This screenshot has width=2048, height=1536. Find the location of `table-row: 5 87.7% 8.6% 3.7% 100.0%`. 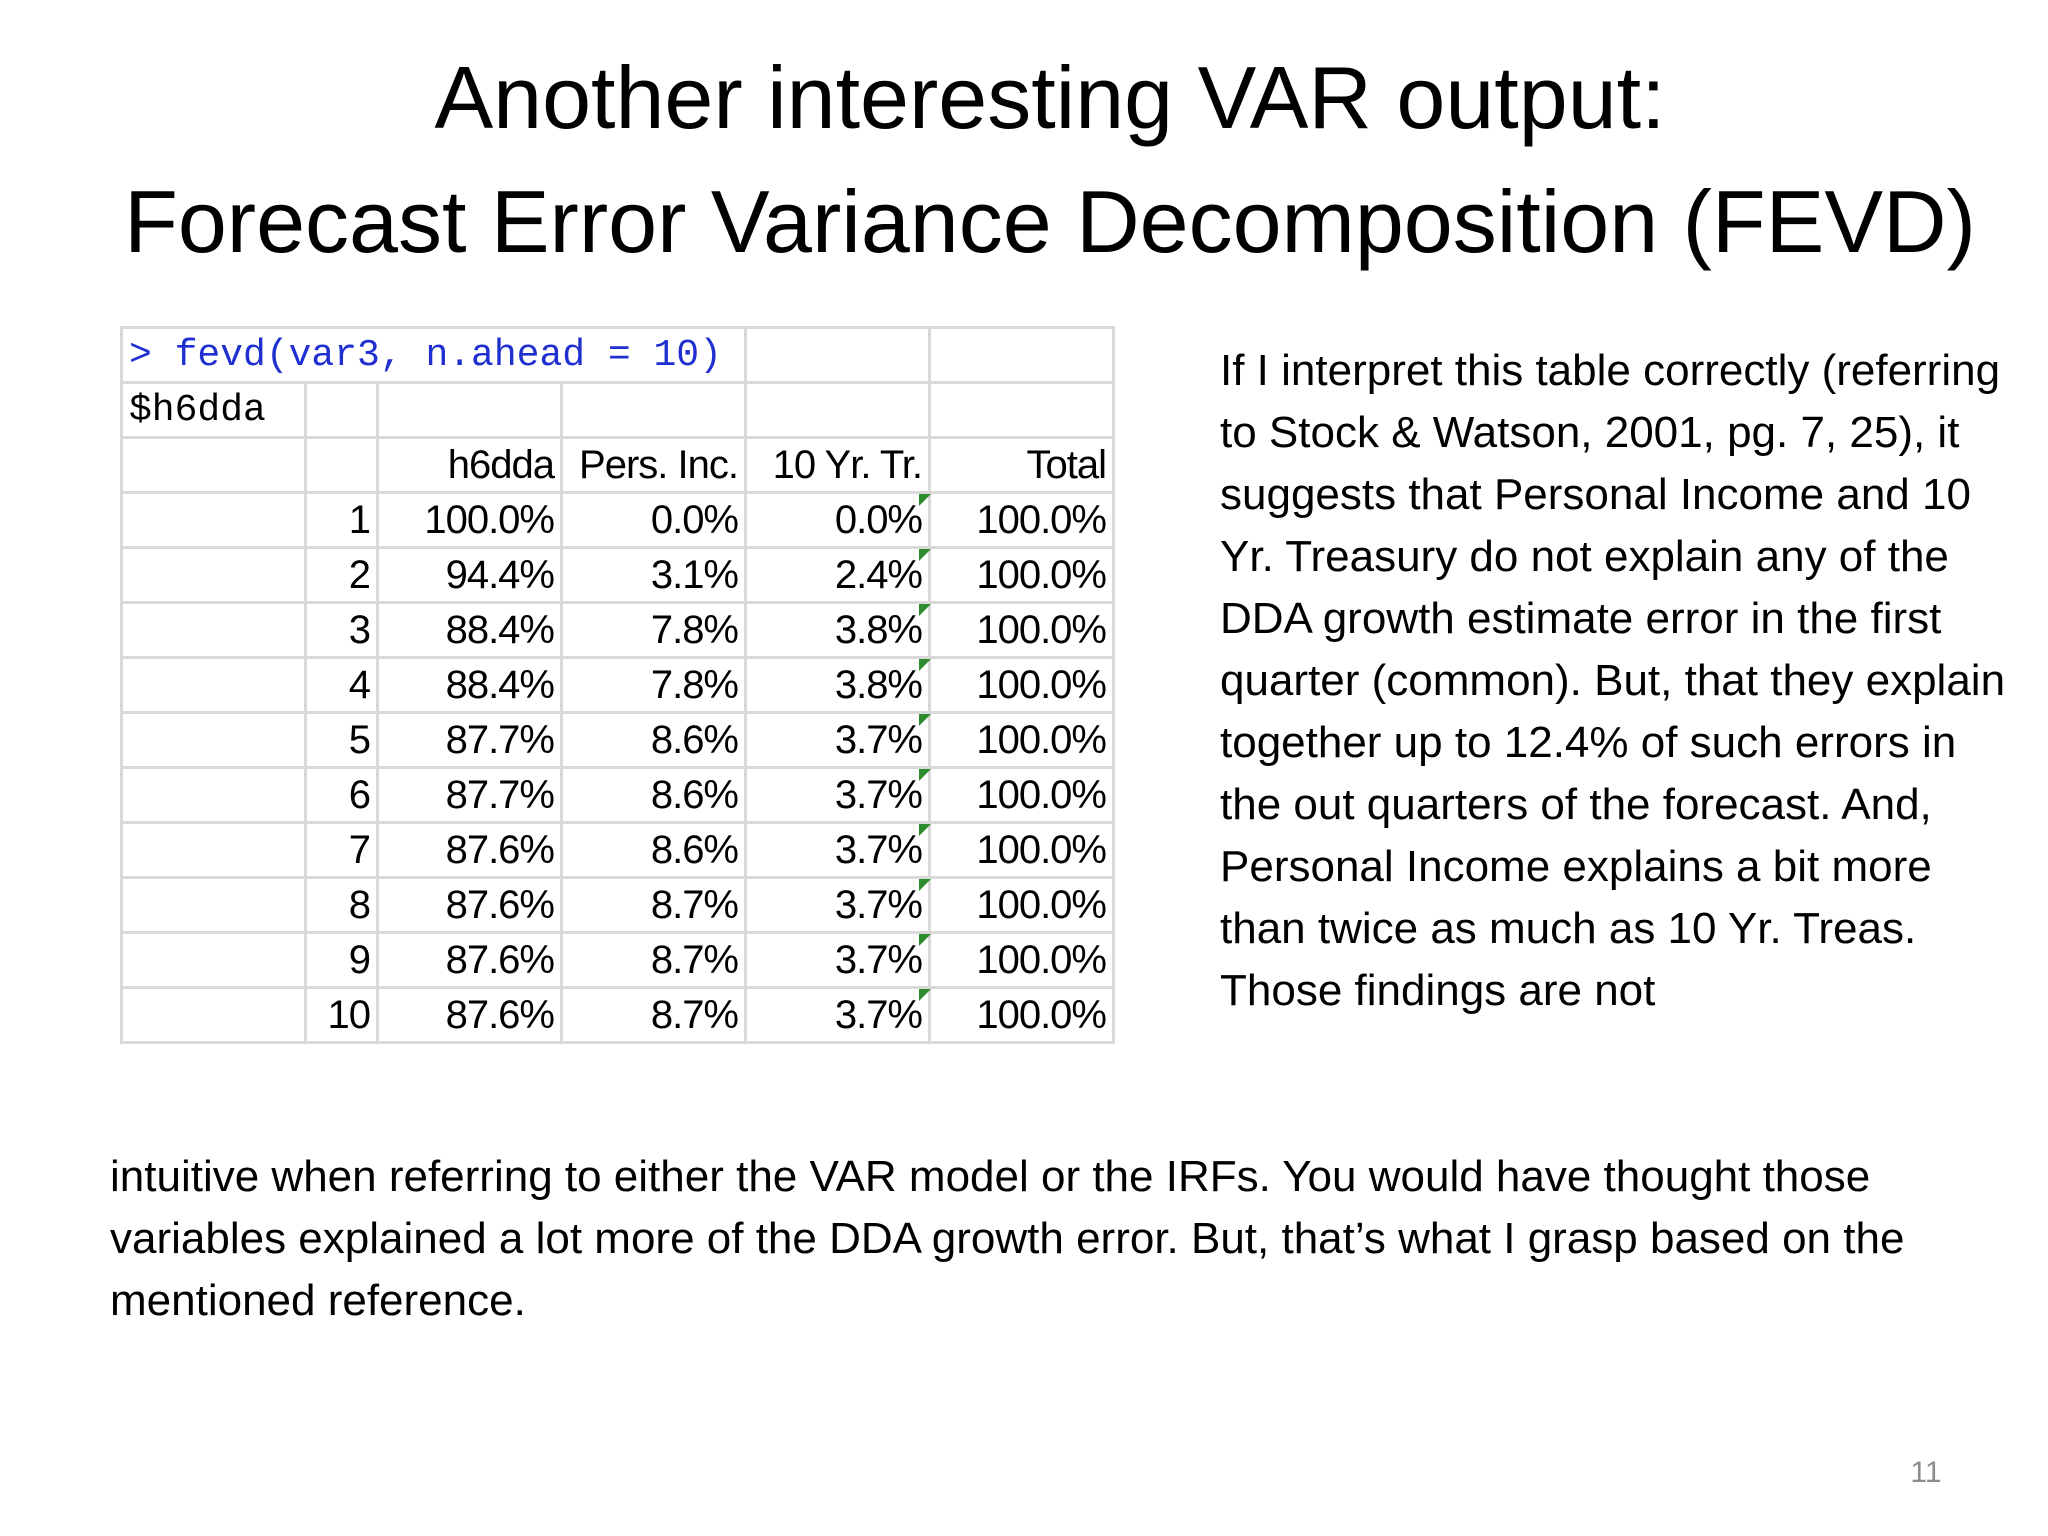

table-row: 5 87.7% 8.6% 3.7% 100.0% is located at coordinates (617, 740).